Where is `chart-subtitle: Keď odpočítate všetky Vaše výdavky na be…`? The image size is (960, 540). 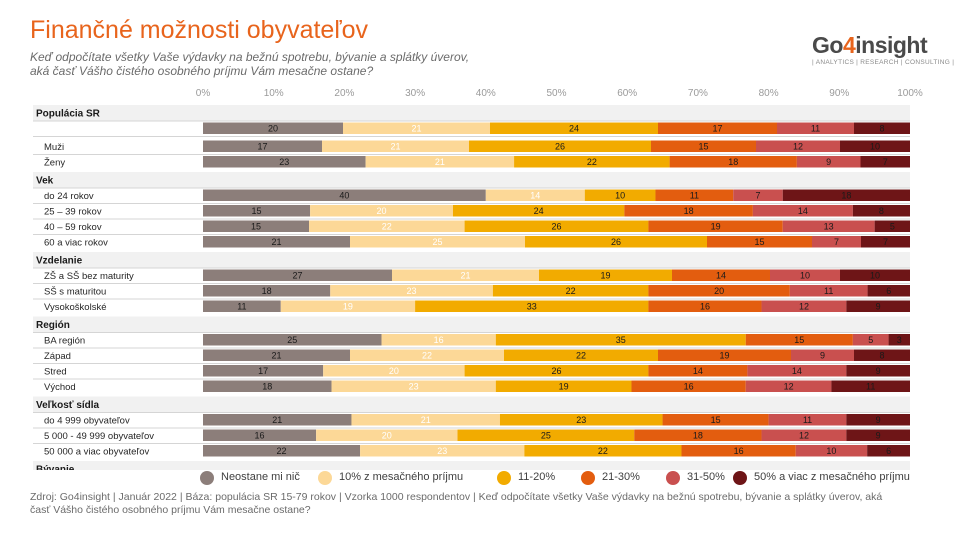
chart-subtitle: Keď odpočítate všetky Vaše výdavky na be… is located at coordinates (265, 64).